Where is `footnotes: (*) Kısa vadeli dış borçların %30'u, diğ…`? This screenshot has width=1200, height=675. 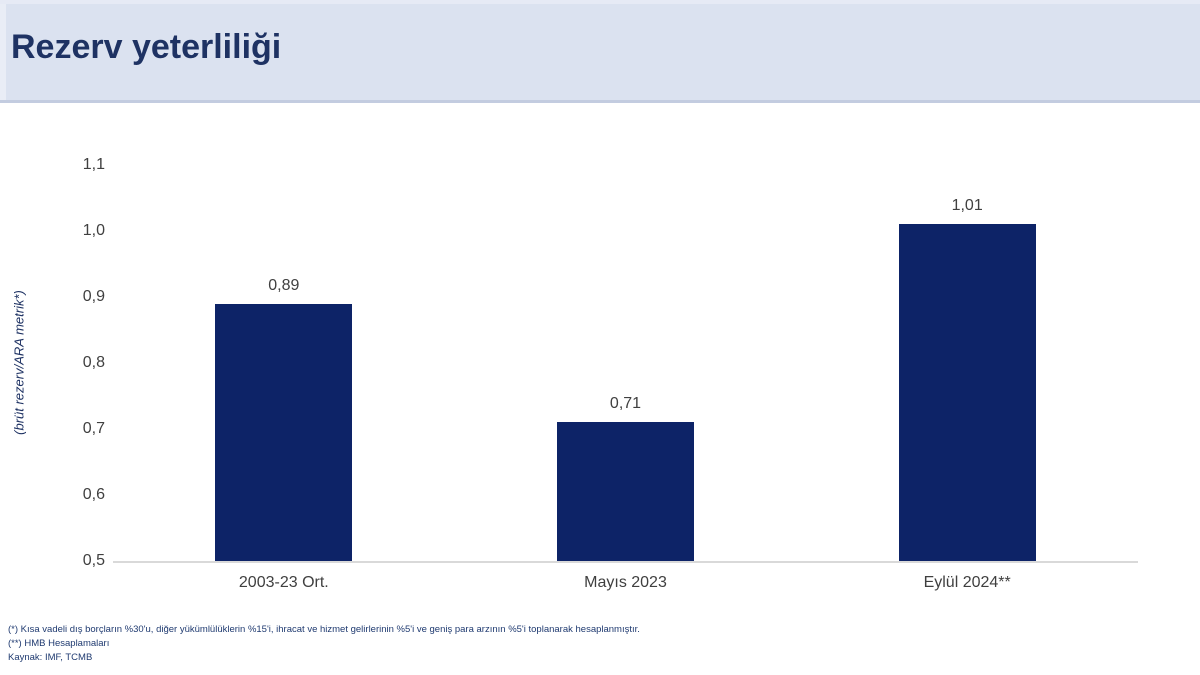
footnotes: (*) Kısa vadeli dış borçların %30'u, diğ… is located at coordinates (324, 644).